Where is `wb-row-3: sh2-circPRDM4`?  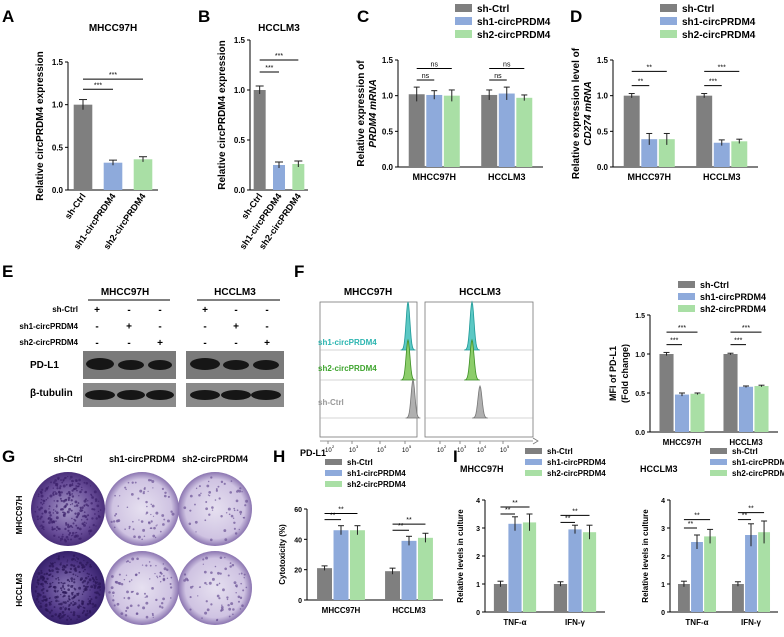 wb-row-3: sh2-circPRDM4 is located at coordinates (48, 342).